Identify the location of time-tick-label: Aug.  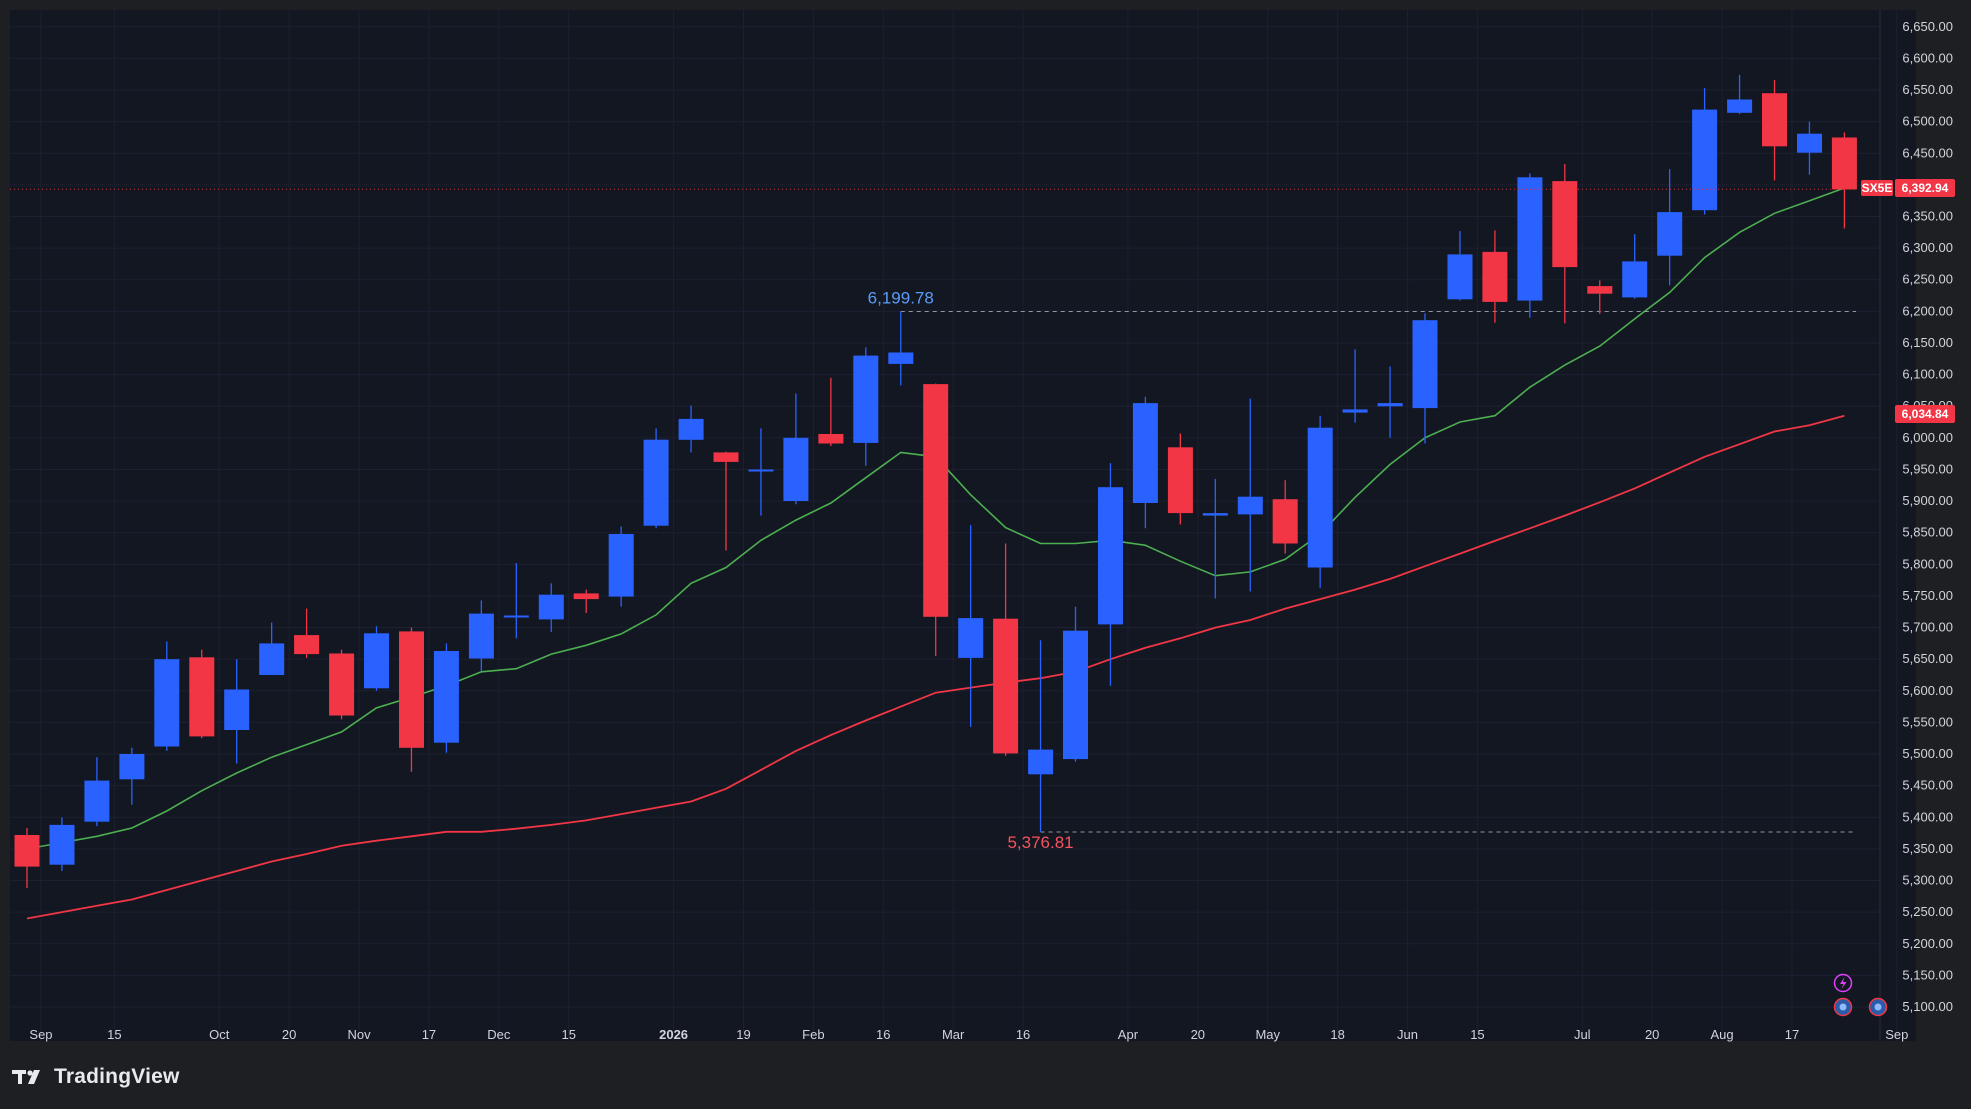
(1722, 1034).